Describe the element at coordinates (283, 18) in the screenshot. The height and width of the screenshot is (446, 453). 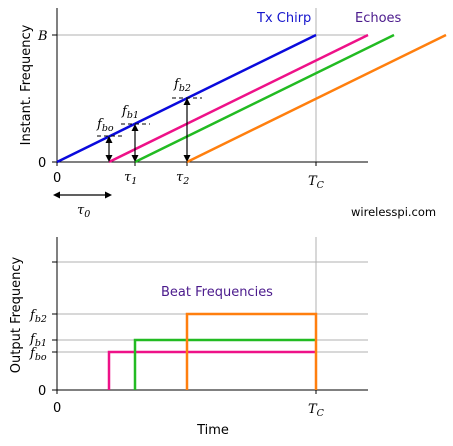
I see `legend-tx-chirp: Tx Chirp` at that location.